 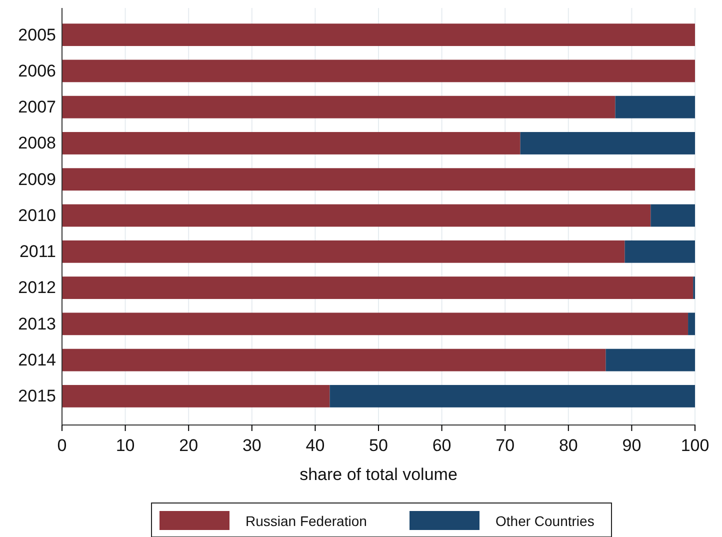 I want to click on x-tick-label: 50, so click(x=378, y=445).